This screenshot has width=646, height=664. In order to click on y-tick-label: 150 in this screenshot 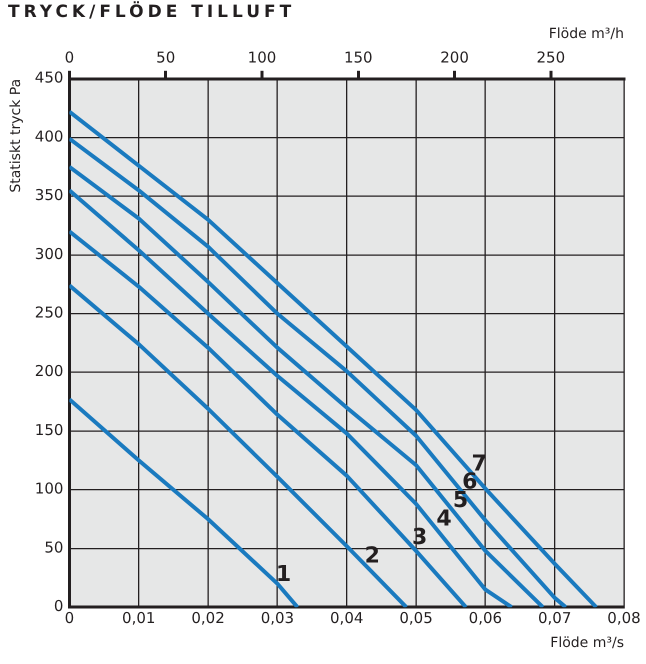, I will do `click(49, 429)`.